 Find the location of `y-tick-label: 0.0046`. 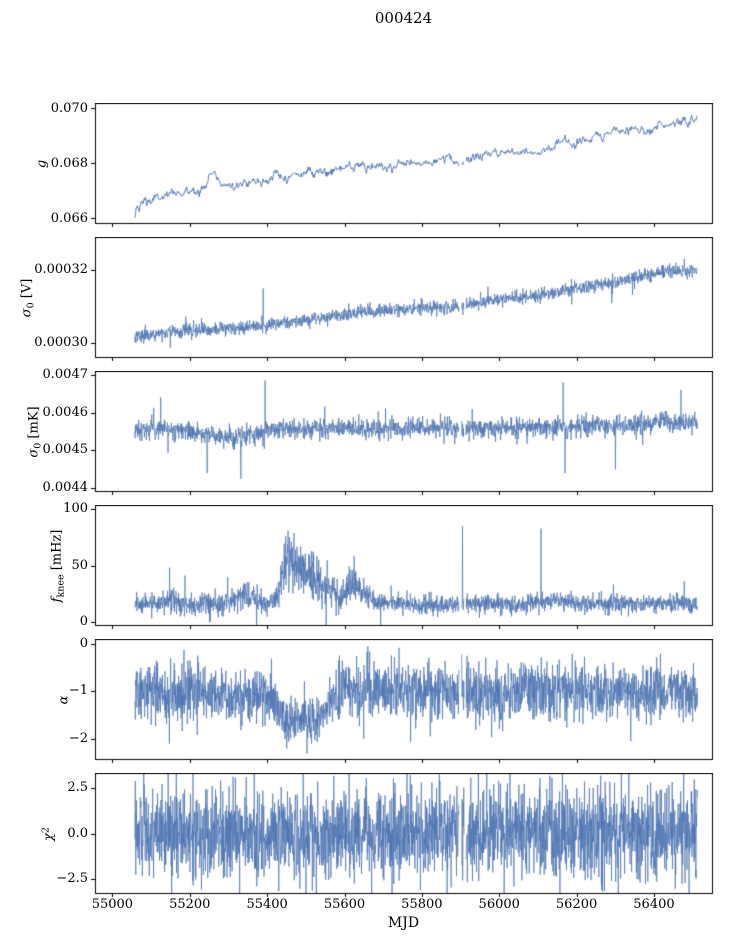

y-tick-label: 0.0046 is located at coordinates (65, 412).